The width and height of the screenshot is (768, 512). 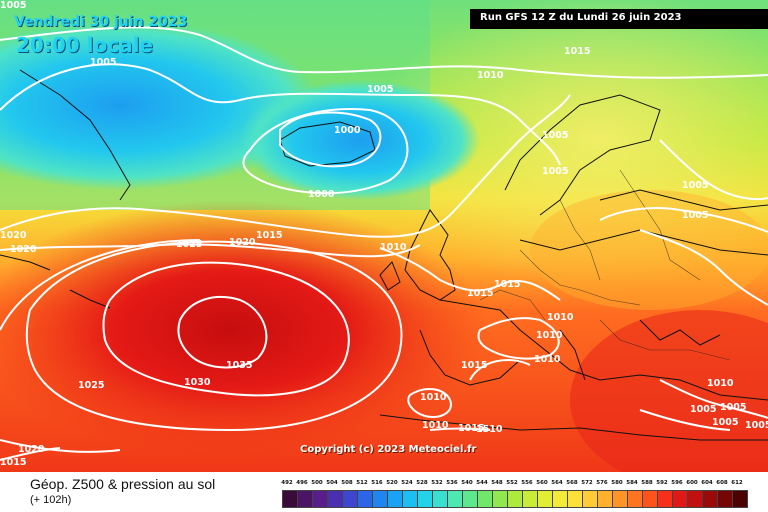 I want to click on isobar-label: 1035, so click(x=239, y=365).